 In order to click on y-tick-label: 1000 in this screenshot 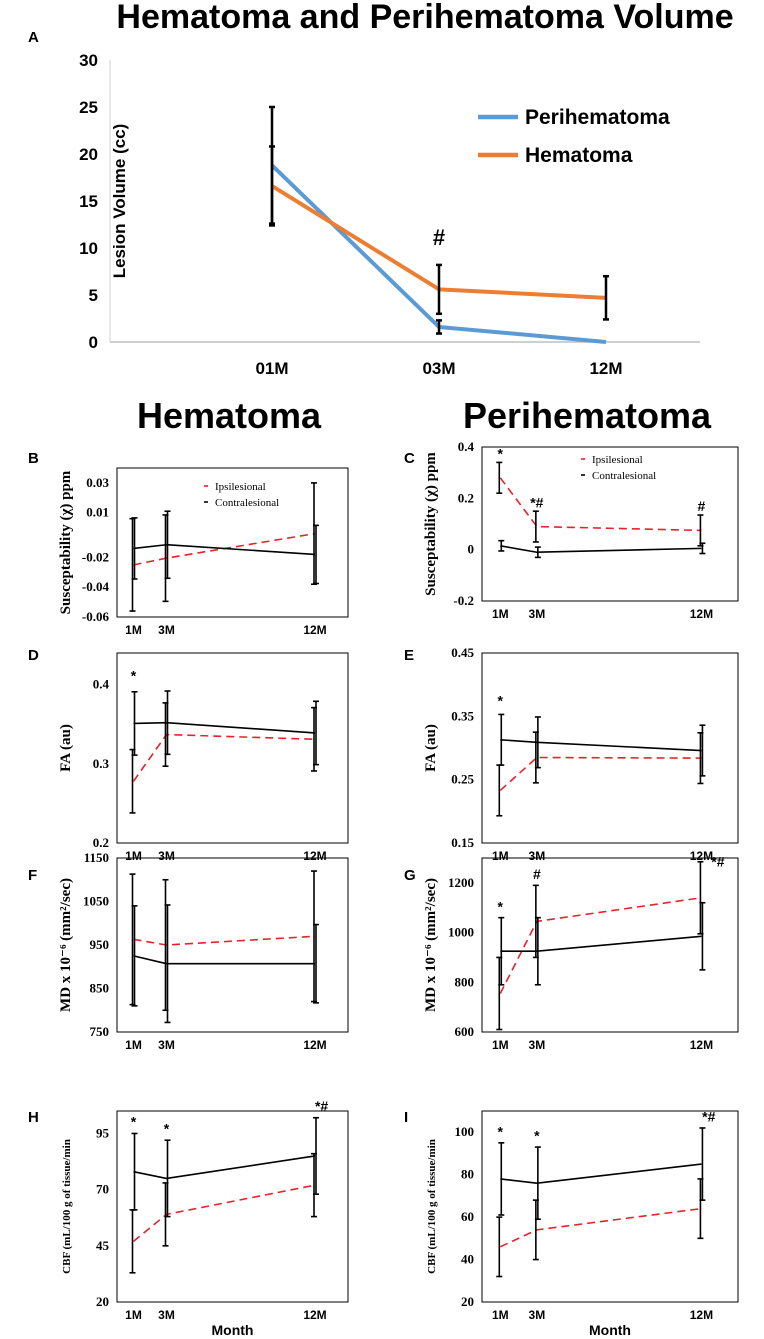, I will do `click(461, 932)`.